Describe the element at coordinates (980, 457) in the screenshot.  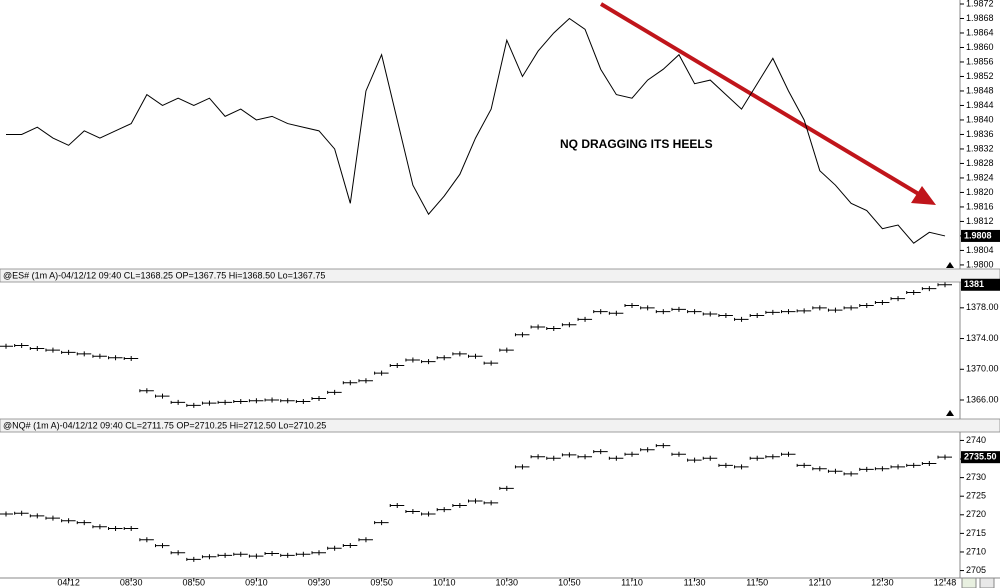
I see `last-price-label: 2735.50` at that location.